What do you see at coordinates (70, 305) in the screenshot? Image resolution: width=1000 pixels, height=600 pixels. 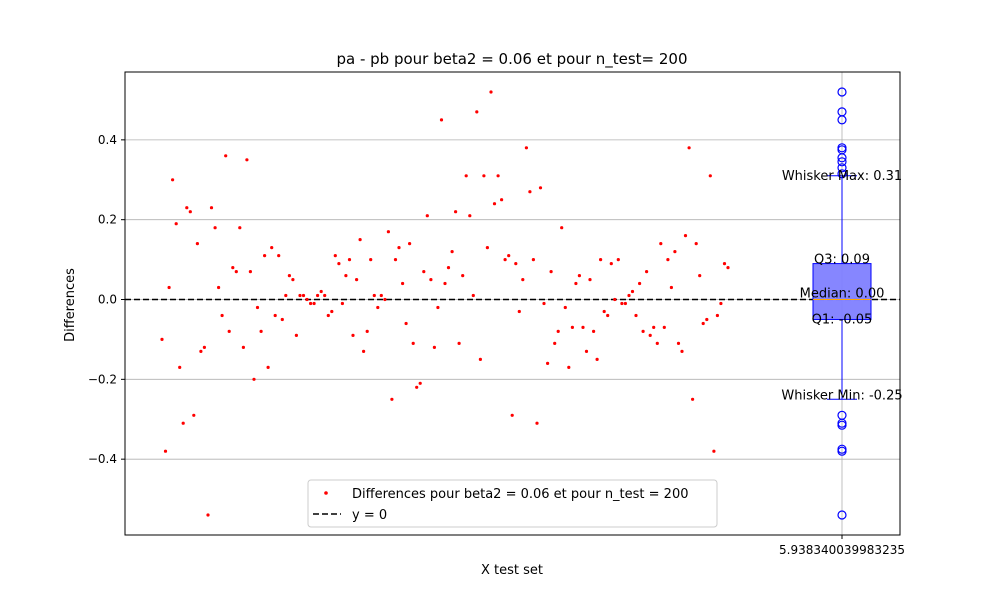 I see `y-axis-label: Differences` at bounding box center [70, 305].